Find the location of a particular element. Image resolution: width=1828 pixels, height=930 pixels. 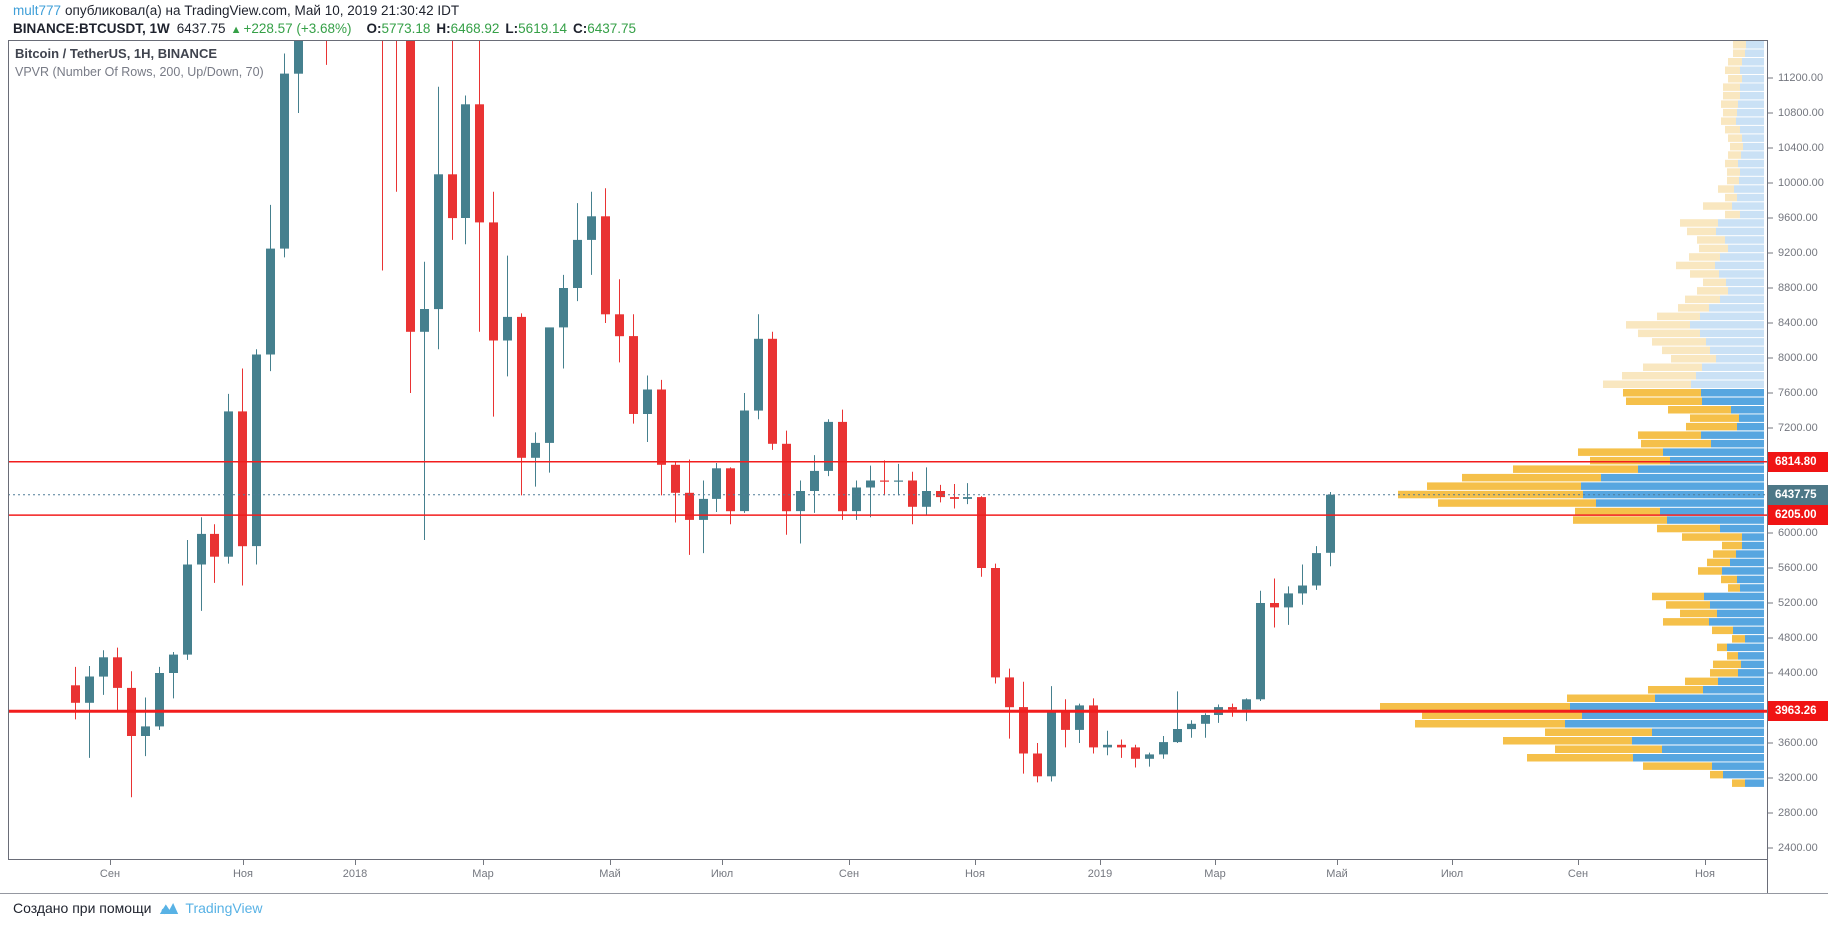

high-value: 6468.92 is located at coordinates (475, 28).